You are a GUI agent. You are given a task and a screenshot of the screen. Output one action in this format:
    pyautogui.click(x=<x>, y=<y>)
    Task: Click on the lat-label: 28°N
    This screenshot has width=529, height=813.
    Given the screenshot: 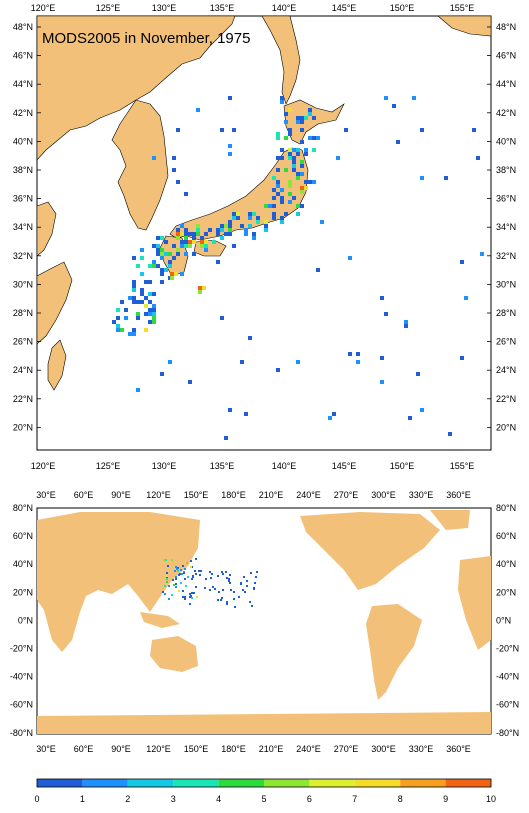 What is the action you would take?
    pyautogui.click(x=23, y=313)
    